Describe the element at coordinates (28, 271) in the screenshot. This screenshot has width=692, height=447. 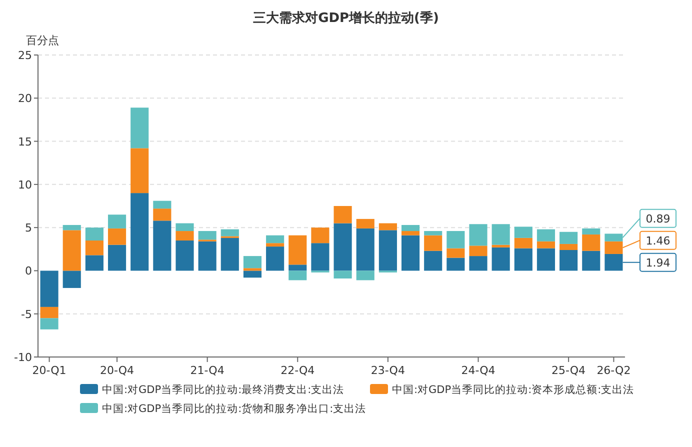
I see `y-tick-label: 0` at that location.